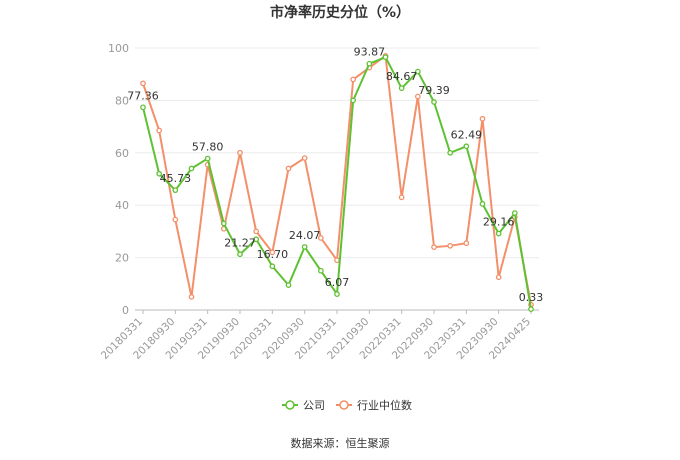 The image size is (680, 460). What do you see at coordinates (122, 205) in the screenshot?
I see `y-tick-label: 40` at bounding box center [122, 205].